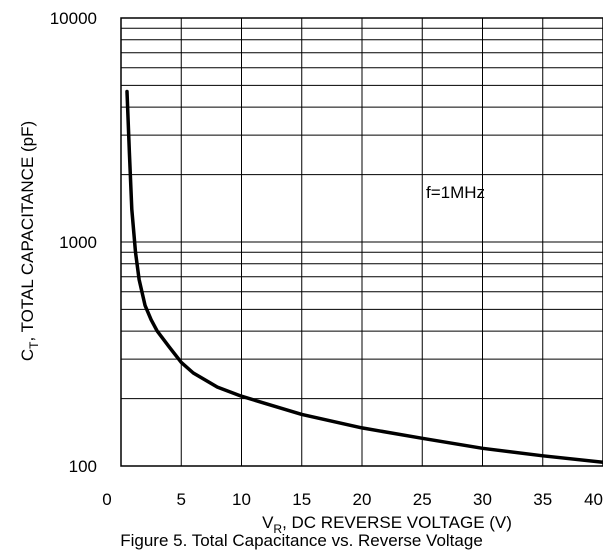 The height and width of the screenshot is (560, 603). Describe the element at coordinates (482, 499) in the screenshot. I see `x-tick-label: 30` at that location.